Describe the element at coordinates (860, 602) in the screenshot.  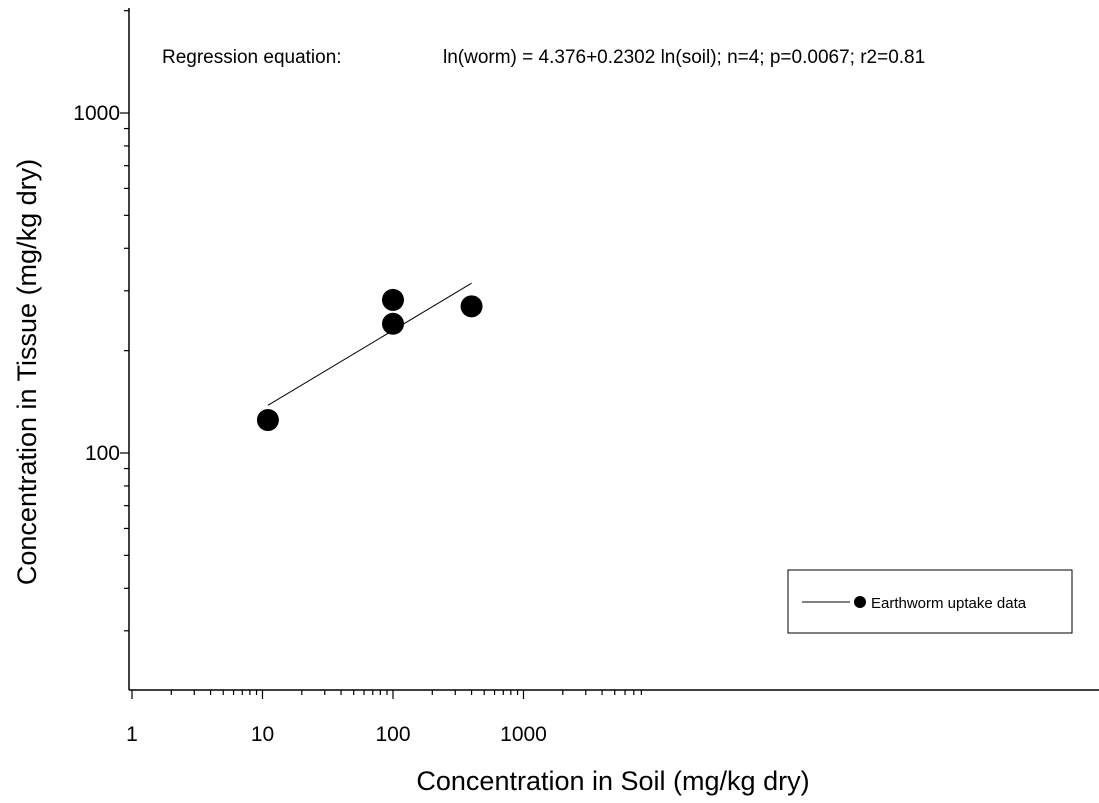
I see `legend-marker` at that location.